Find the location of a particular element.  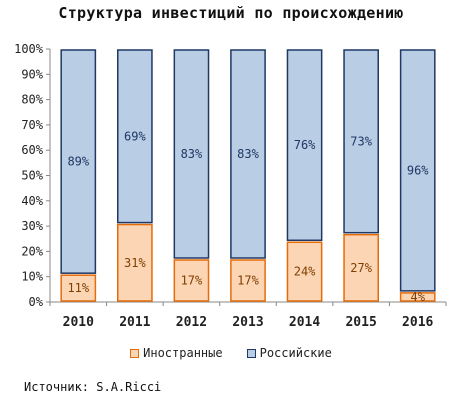

data-label: 76% is located at coordinates (305, 145).